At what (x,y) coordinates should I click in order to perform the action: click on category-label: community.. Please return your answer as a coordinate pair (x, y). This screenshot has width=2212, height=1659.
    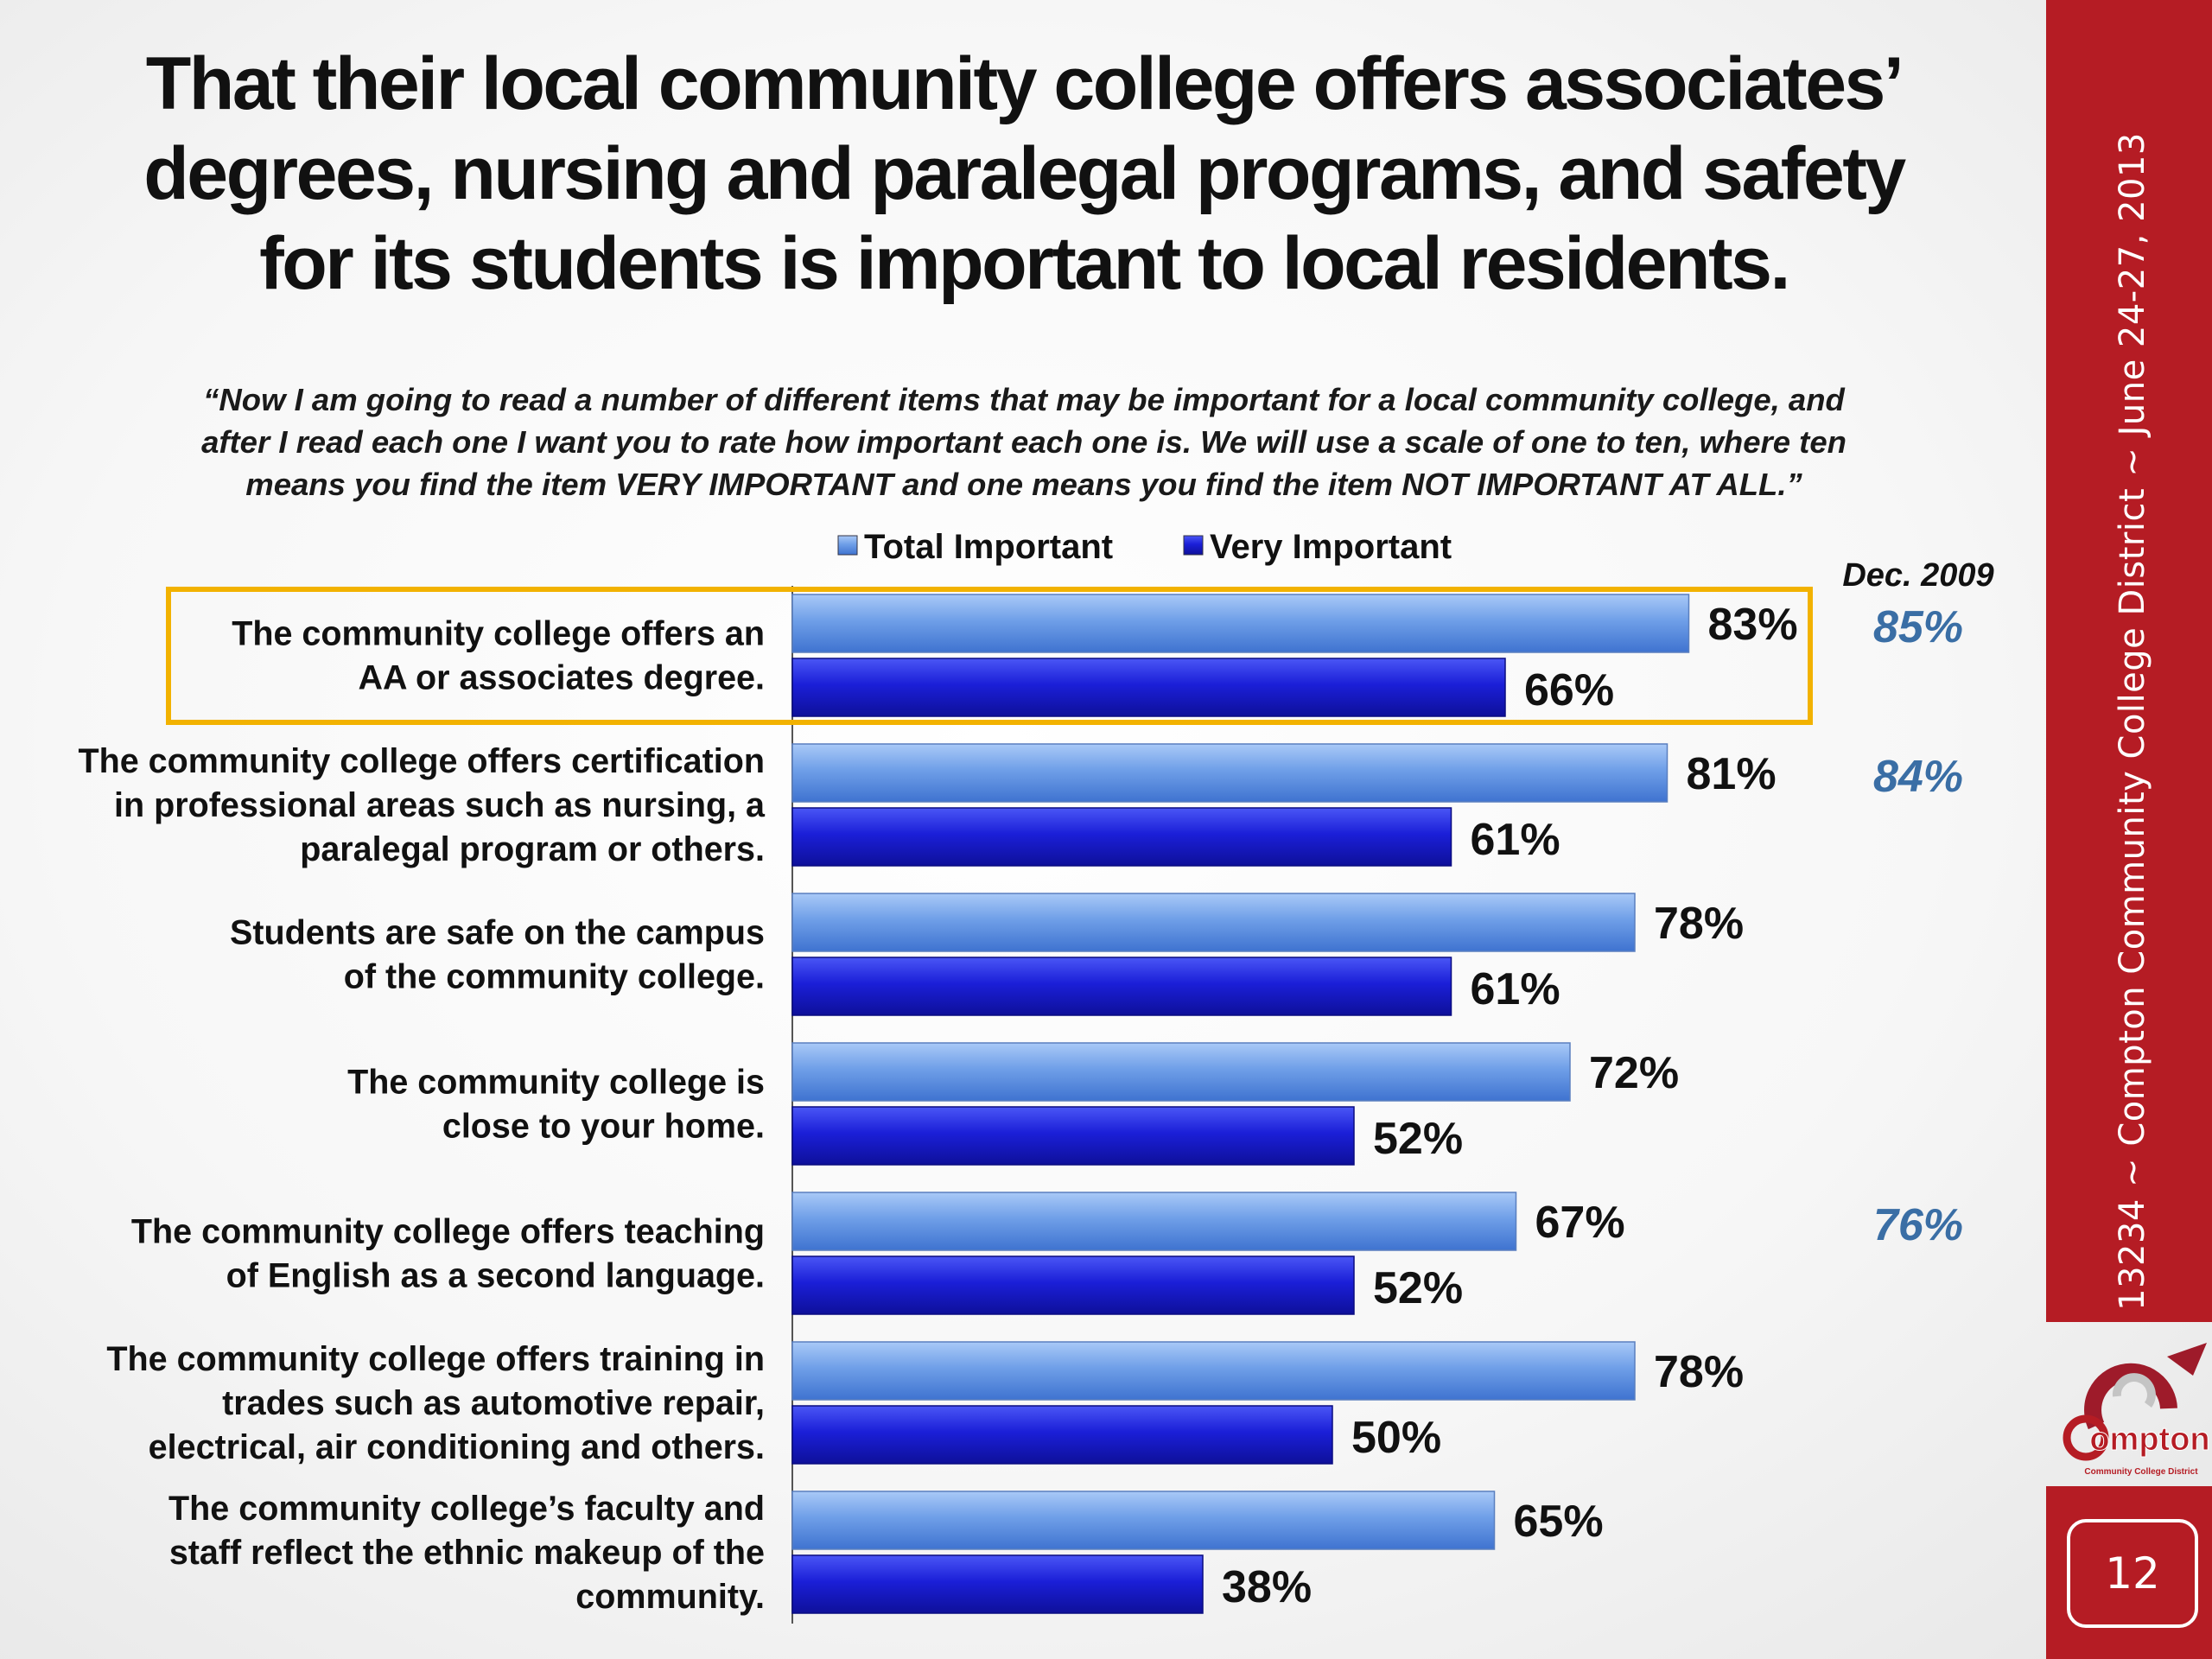
    Looking at the image, I should click on (670, 1597).